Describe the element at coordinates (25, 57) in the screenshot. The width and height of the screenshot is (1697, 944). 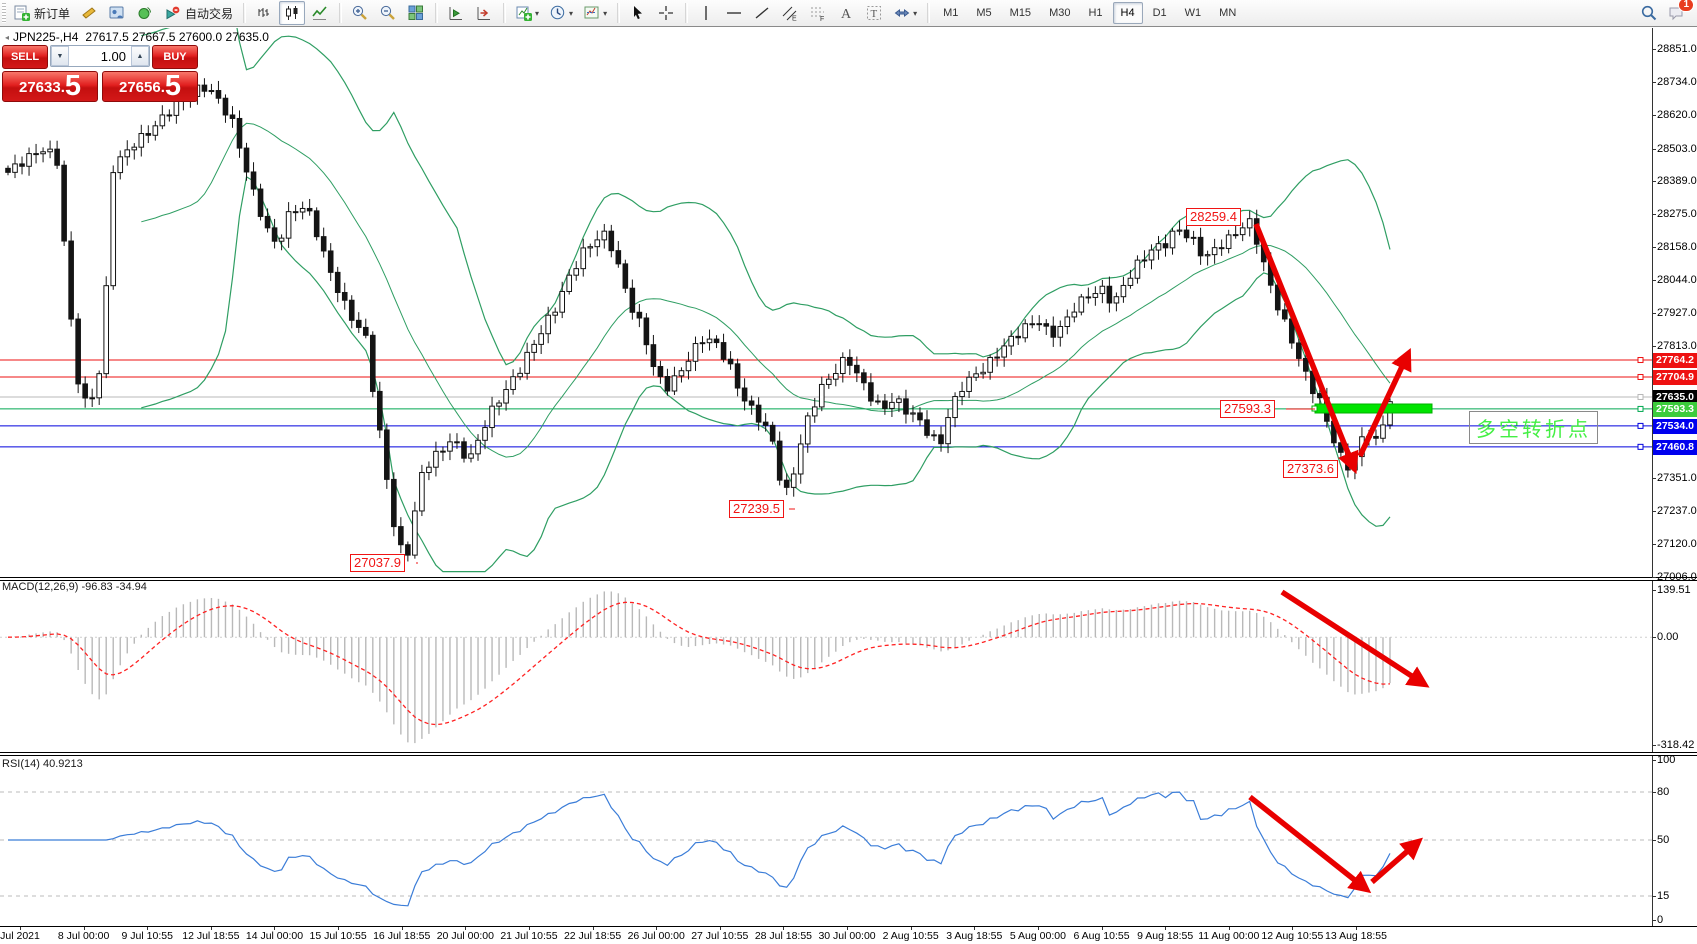
I see `sell-button: SELL` at that location.